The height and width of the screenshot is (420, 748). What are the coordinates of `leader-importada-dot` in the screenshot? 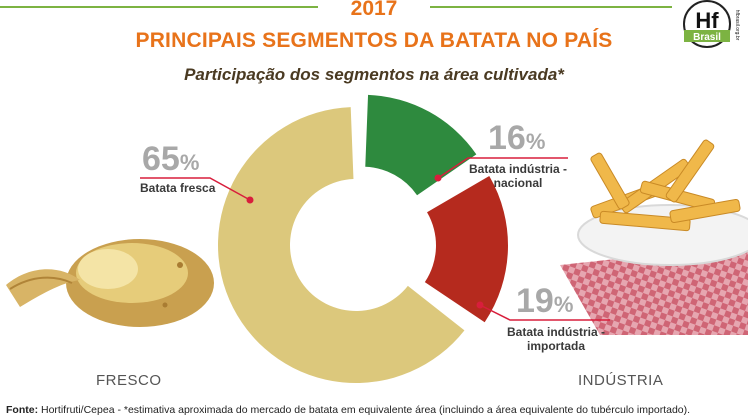 It's located at (480, 305).